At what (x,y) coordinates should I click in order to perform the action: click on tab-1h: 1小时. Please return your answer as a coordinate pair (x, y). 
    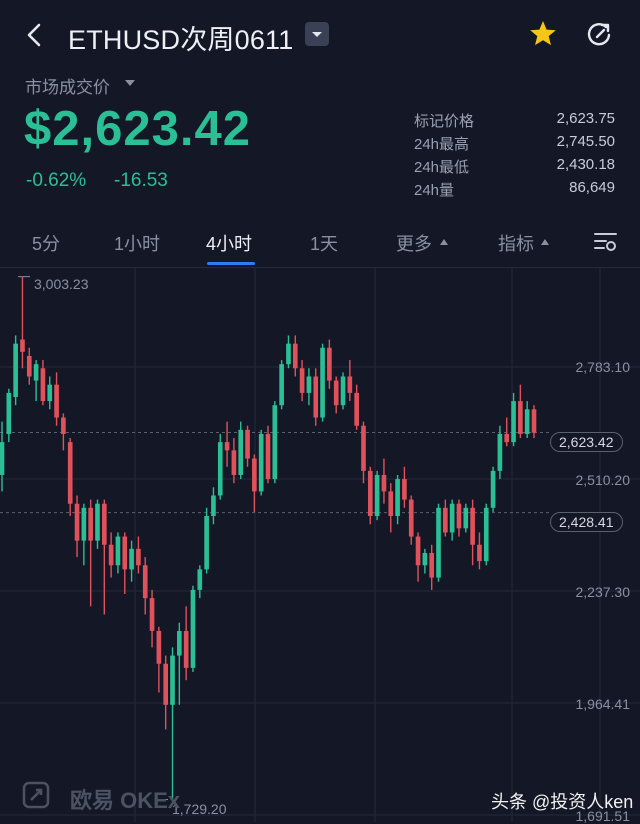
    Looking at the image, I should click on (137, 244).